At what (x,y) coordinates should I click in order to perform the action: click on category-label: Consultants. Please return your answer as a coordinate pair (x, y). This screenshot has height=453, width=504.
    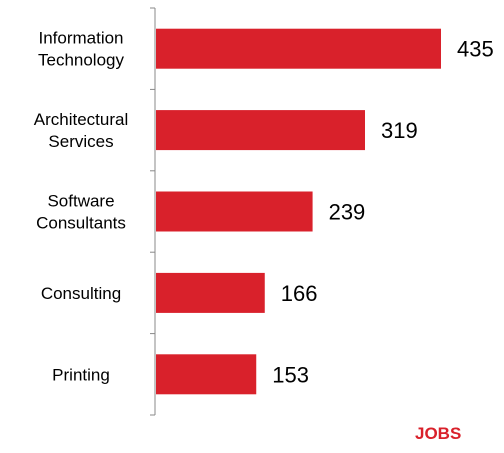
    Looking at the image, I should click on (81, 223).